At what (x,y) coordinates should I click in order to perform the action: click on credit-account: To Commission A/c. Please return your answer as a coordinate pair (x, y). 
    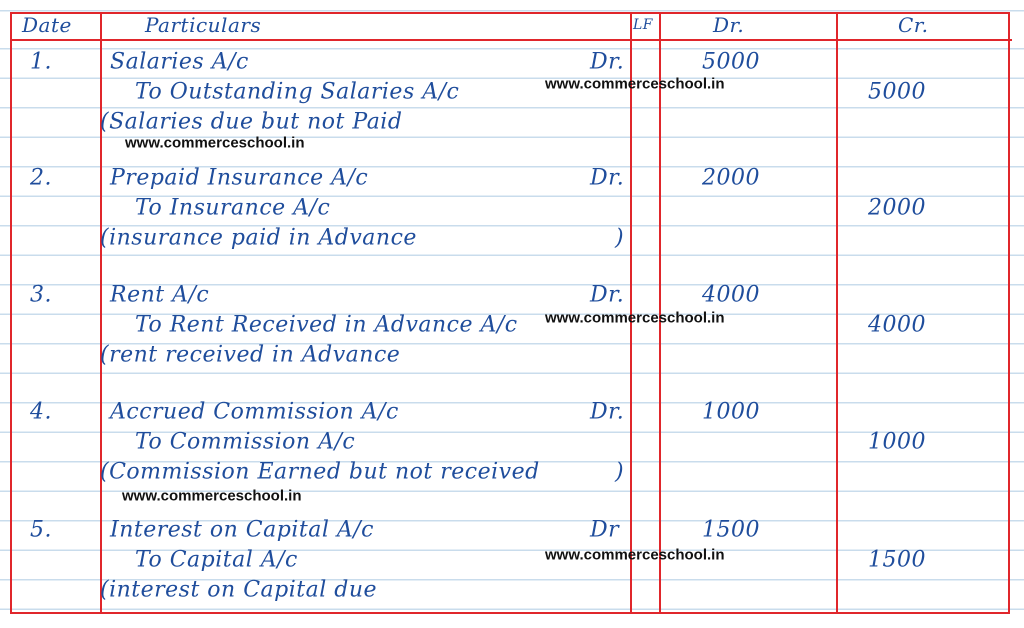
    Looking at the image, I should click on (245, 442).